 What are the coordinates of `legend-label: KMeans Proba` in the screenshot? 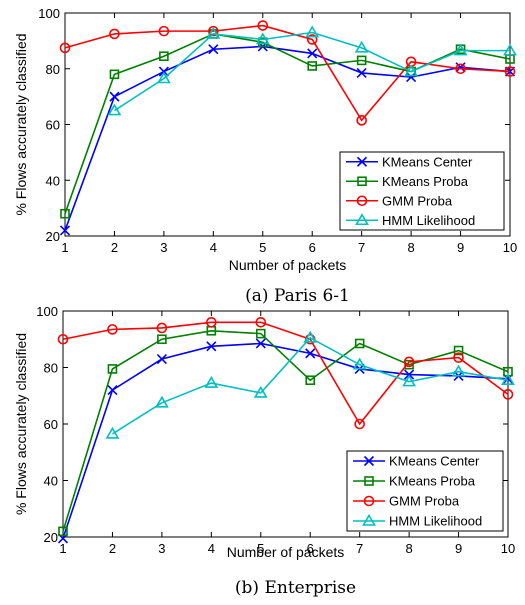 It's located at (425, 181).